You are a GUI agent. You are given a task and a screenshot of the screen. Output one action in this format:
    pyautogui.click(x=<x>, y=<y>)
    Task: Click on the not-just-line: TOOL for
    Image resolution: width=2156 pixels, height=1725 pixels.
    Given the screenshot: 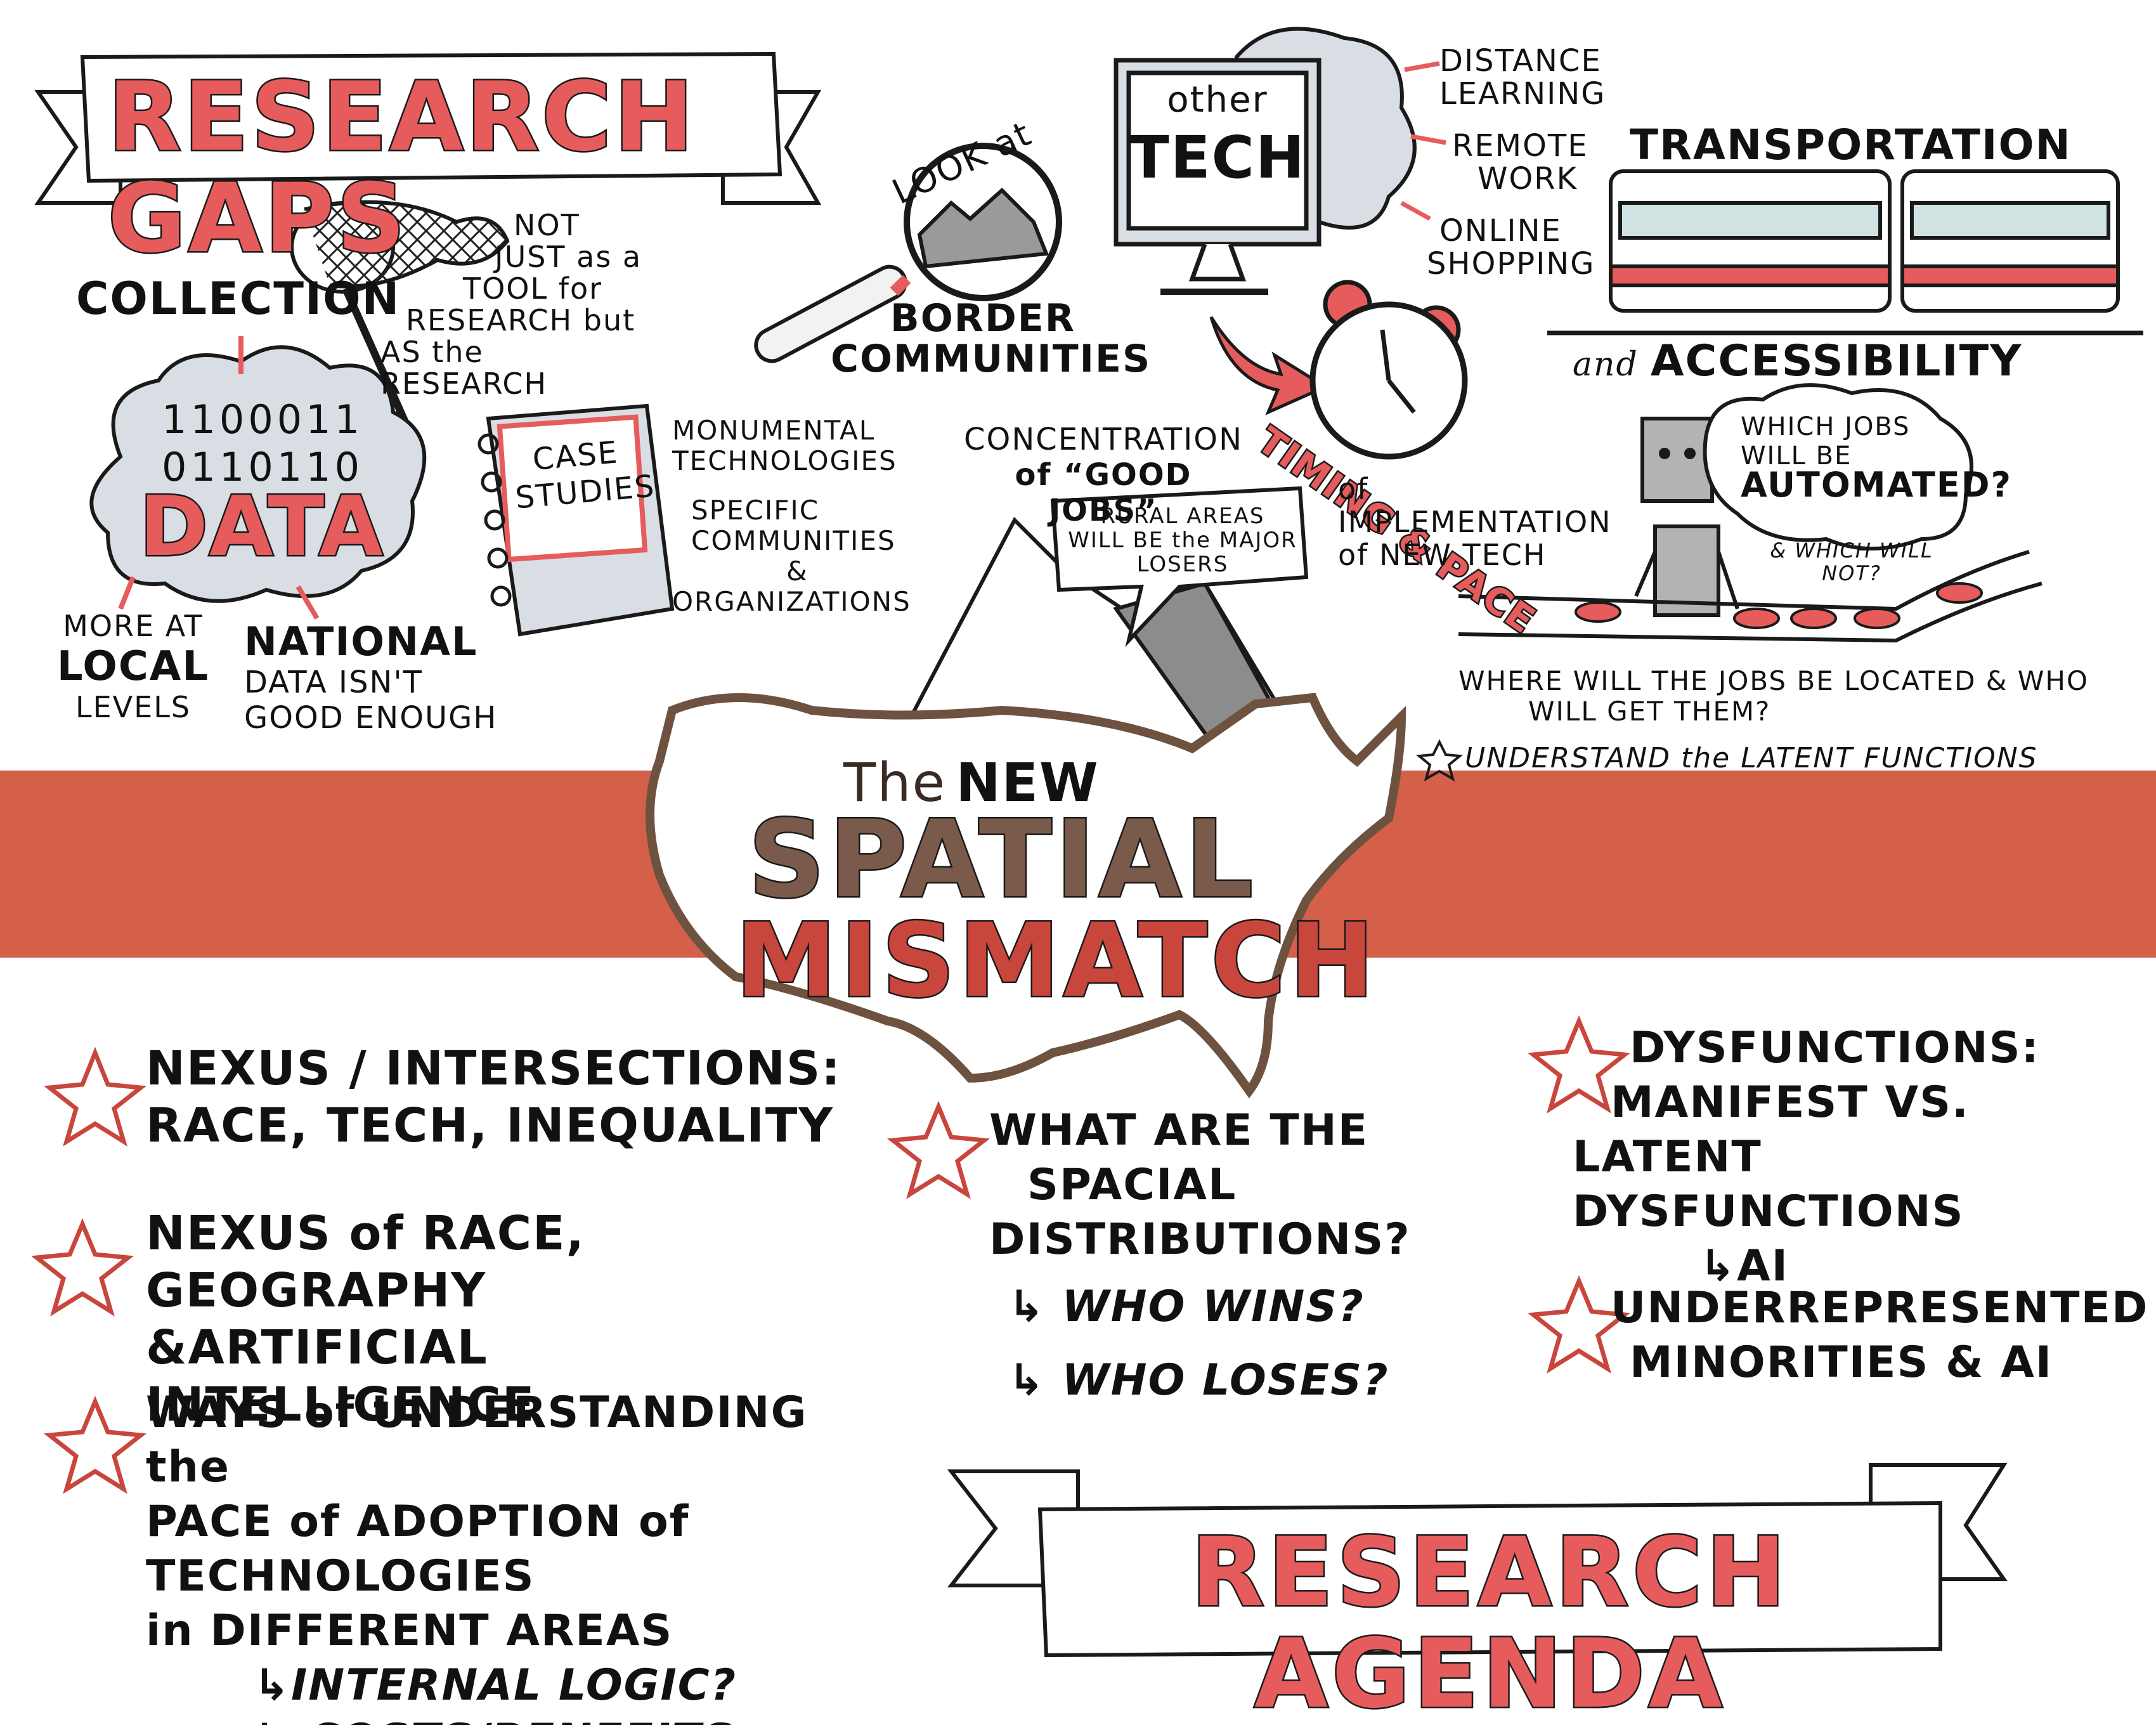 What is the action you would take?
    pyautogui.click(x=533, y=288)
    